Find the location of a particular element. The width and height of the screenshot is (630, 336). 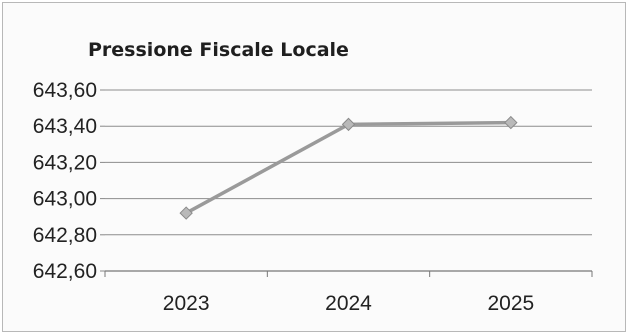

series-line-path is located at coordinates (348, 168).